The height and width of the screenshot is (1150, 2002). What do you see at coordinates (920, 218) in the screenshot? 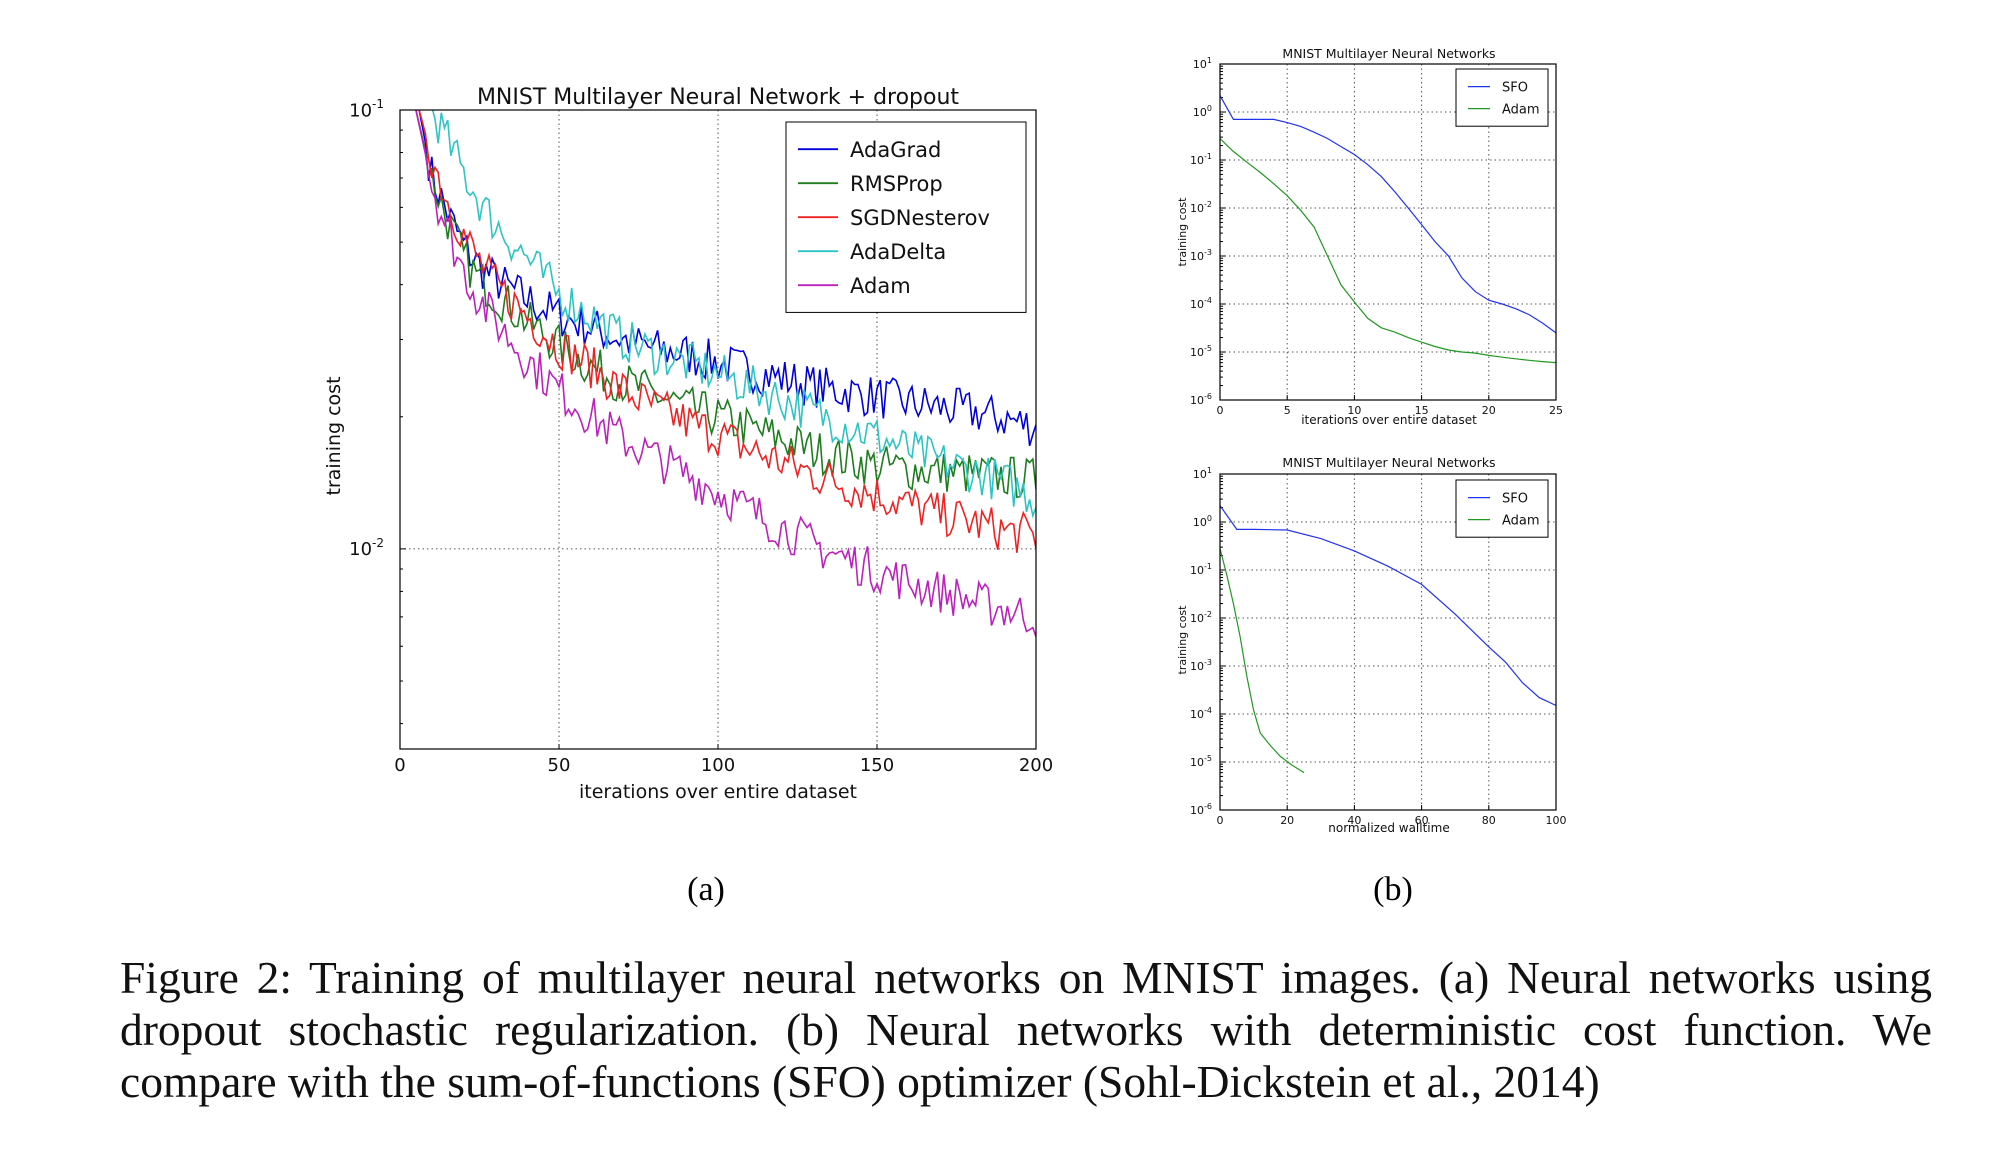
I see `legend-label-sgdnesterov: SGDNesterov` at bounding box center [920, 218].